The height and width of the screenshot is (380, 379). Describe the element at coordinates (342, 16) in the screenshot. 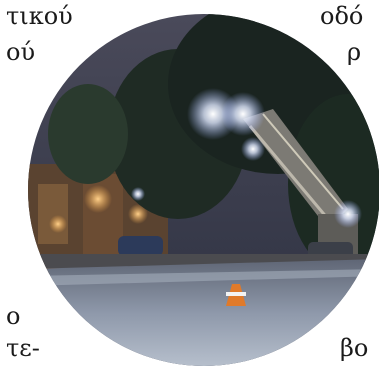

I see `text-fragment-right-1: οδό` at that location.